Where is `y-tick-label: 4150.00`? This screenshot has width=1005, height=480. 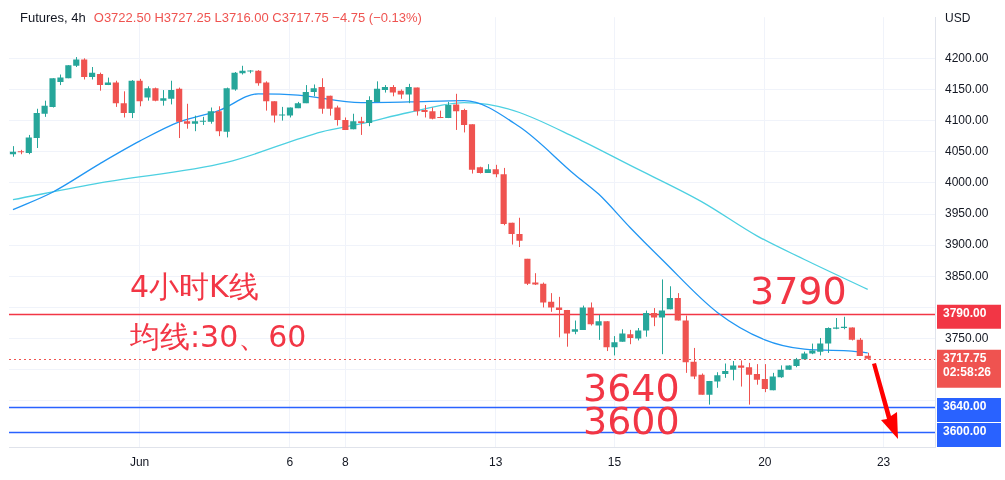
y-tick-label: 4150.00 is located at coordinates (967, 88).